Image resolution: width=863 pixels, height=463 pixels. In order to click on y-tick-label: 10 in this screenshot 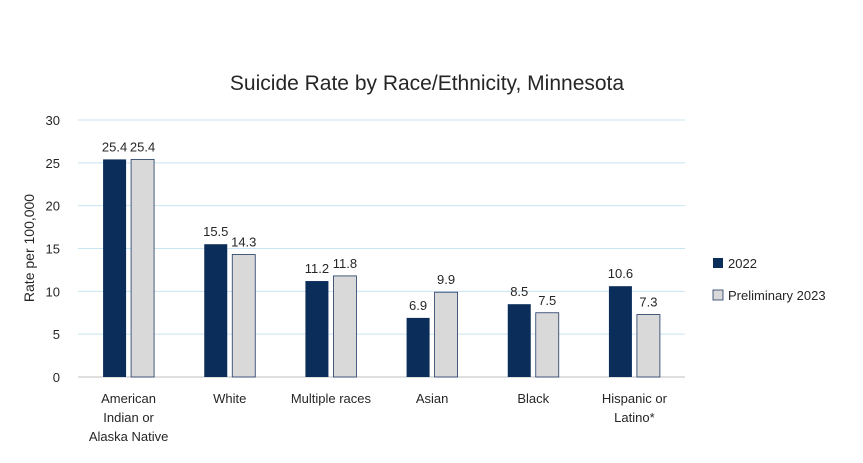, I will do `click(53, 291)`.